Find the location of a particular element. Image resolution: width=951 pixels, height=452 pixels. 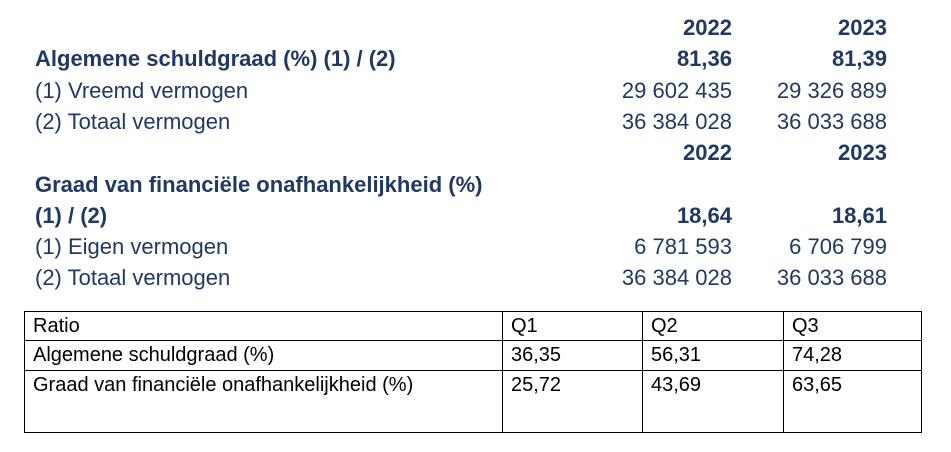

header-cell: Q3 is located at coordinates (852, 326).